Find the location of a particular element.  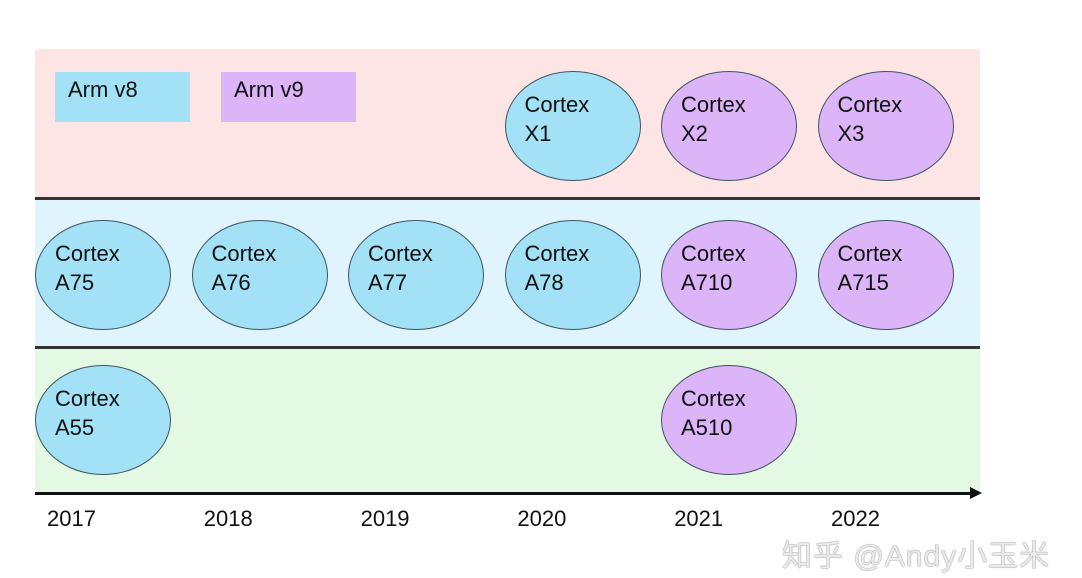

year-label: 2017 is located at coordinates (71, 518).